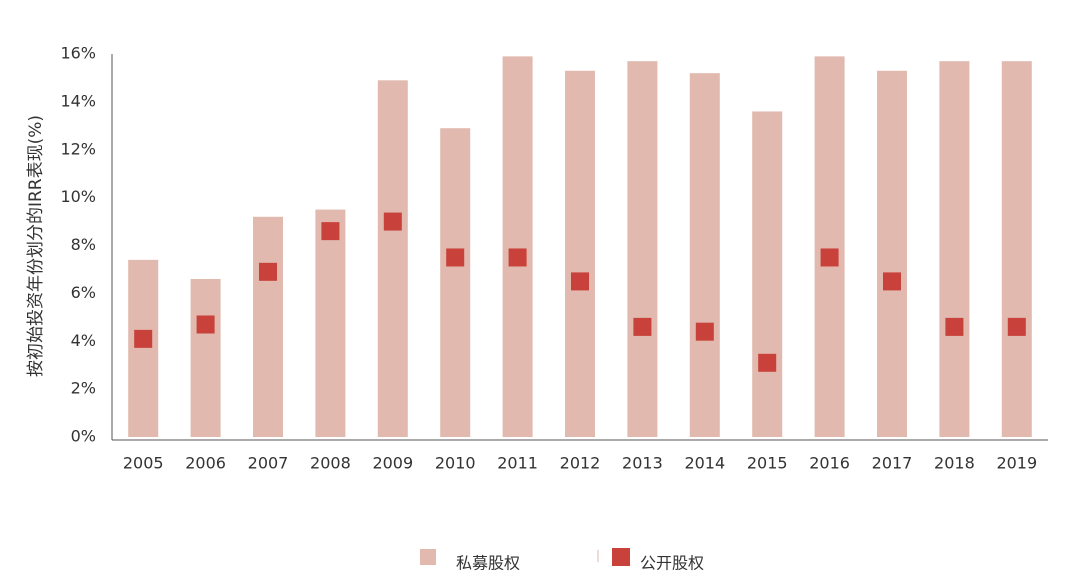 This screenshot has width=1080, height=585. Describe the element at coordinates (488, 563) in the screenshot. I see `legend-label: 私募股权` at that location.